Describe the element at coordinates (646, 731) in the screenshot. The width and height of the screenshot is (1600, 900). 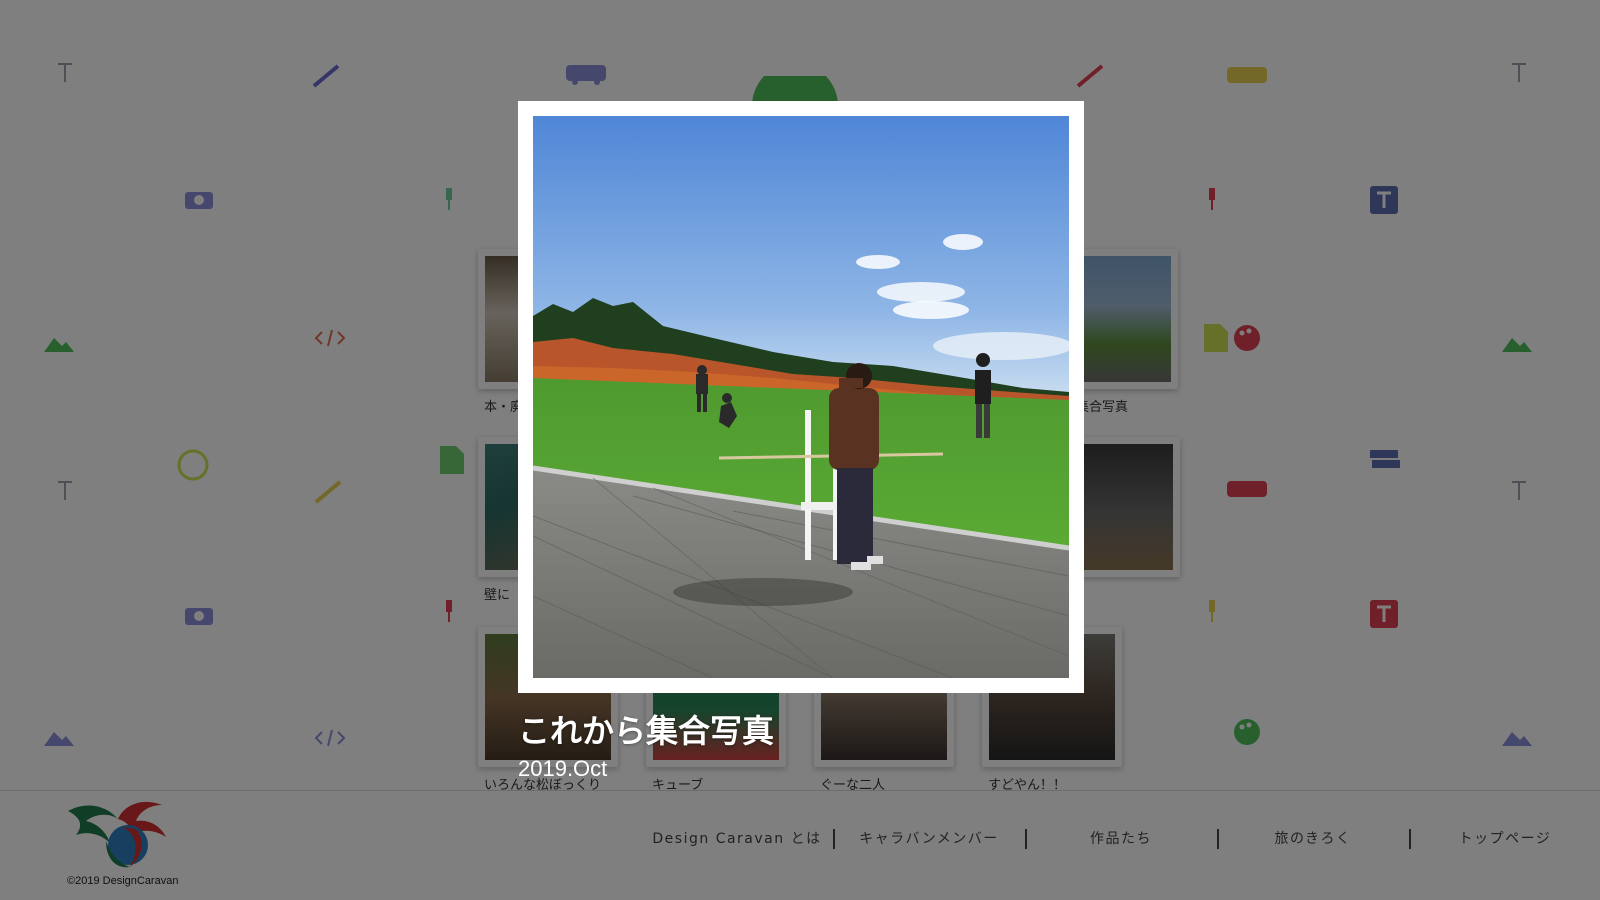
I see `lightbox-title: これから集合写真` at that location.